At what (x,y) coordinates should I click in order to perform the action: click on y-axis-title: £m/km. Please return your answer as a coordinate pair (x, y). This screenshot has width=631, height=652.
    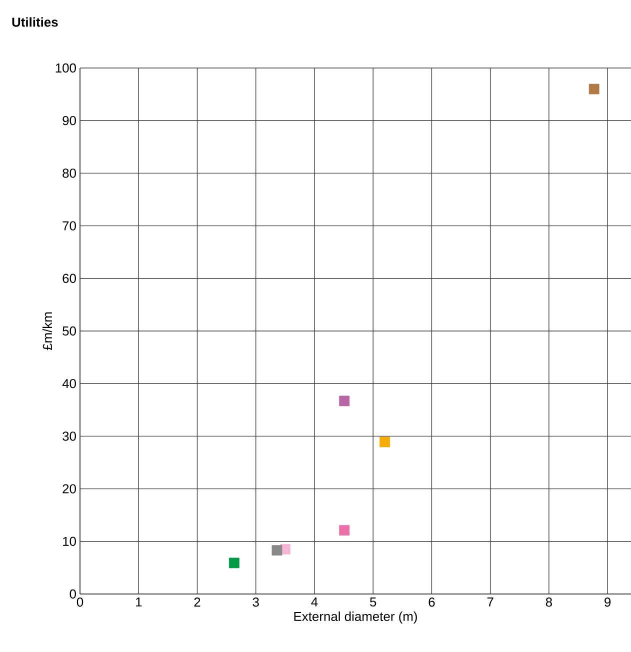
    Looking at the image, I should click on (47, 331).